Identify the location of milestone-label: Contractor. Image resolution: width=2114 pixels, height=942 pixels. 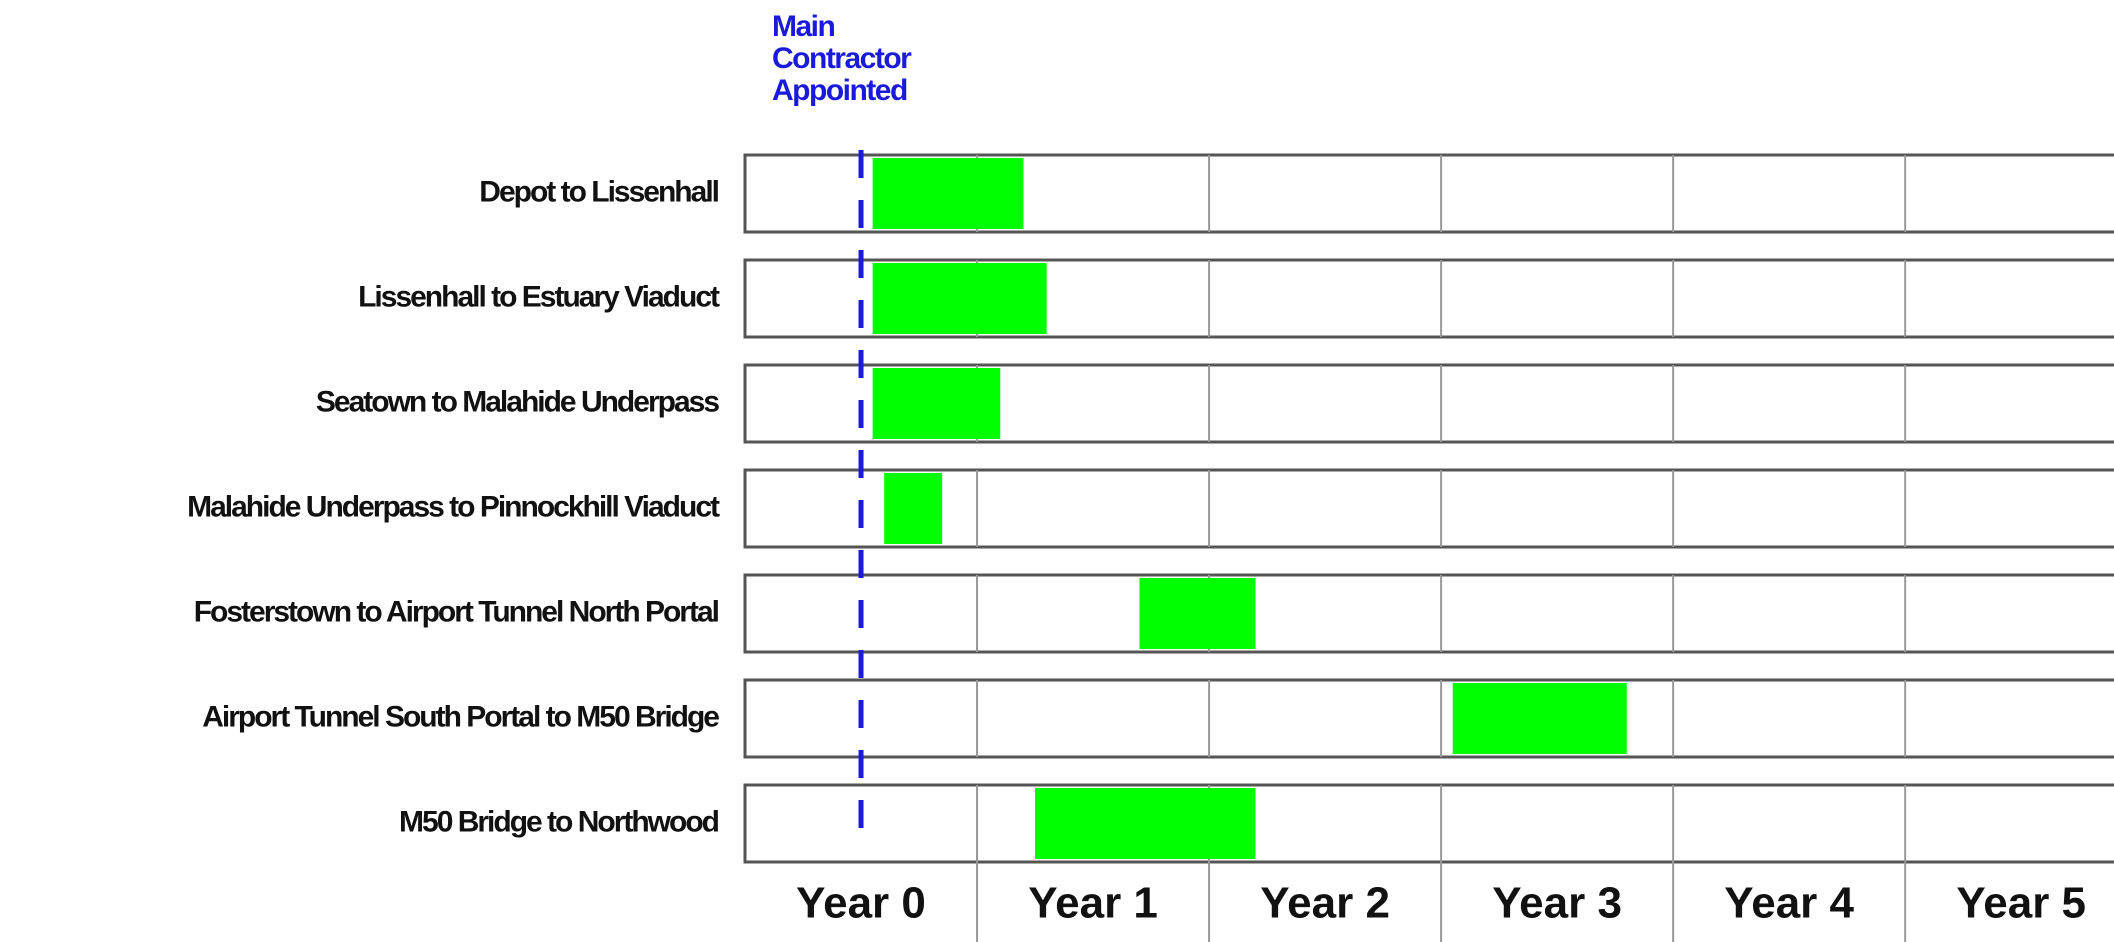
(842, 58).